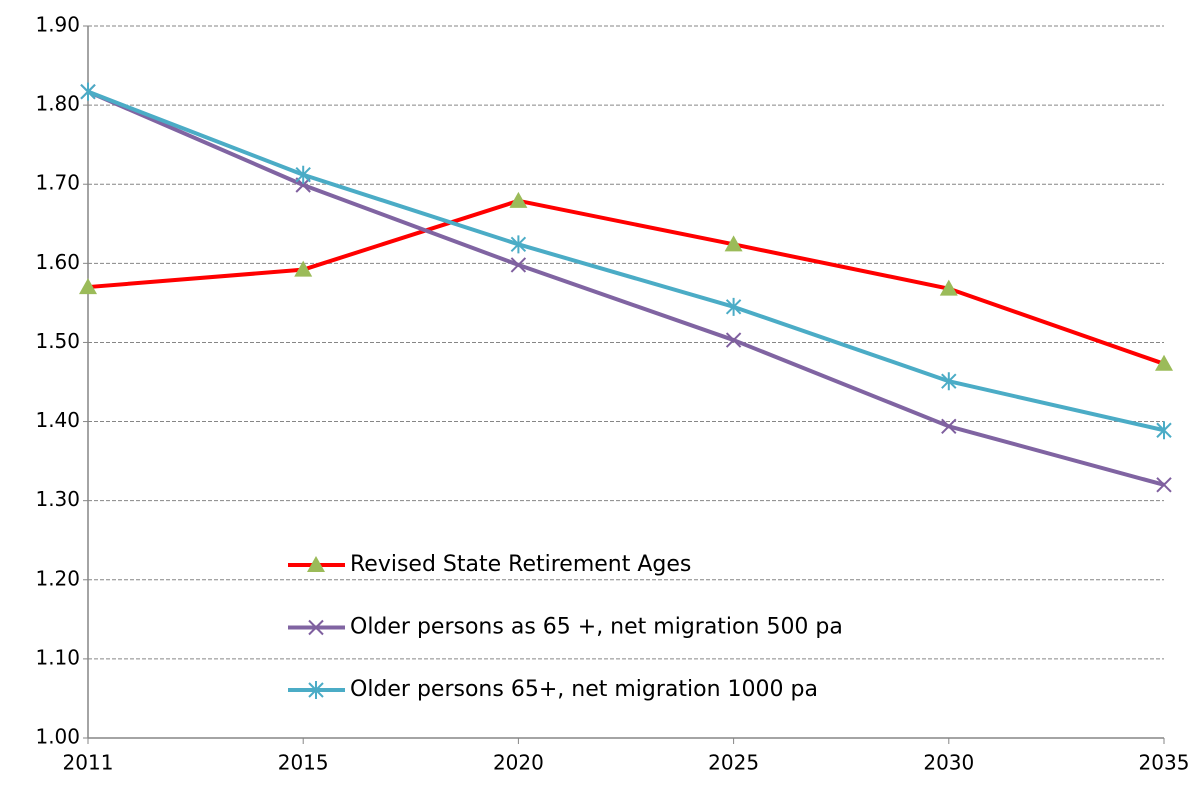 This screenshot has height=785, width=1196. What do you see at coordinates (88, 763) in the screenshot?
I see `x-tick-label: 2011` at bounding box center [88, 763].